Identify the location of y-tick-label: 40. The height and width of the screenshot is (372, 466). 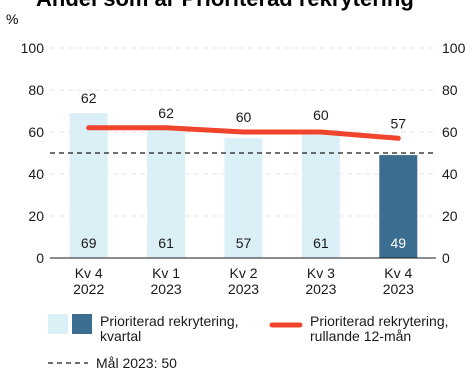
(36, 174).